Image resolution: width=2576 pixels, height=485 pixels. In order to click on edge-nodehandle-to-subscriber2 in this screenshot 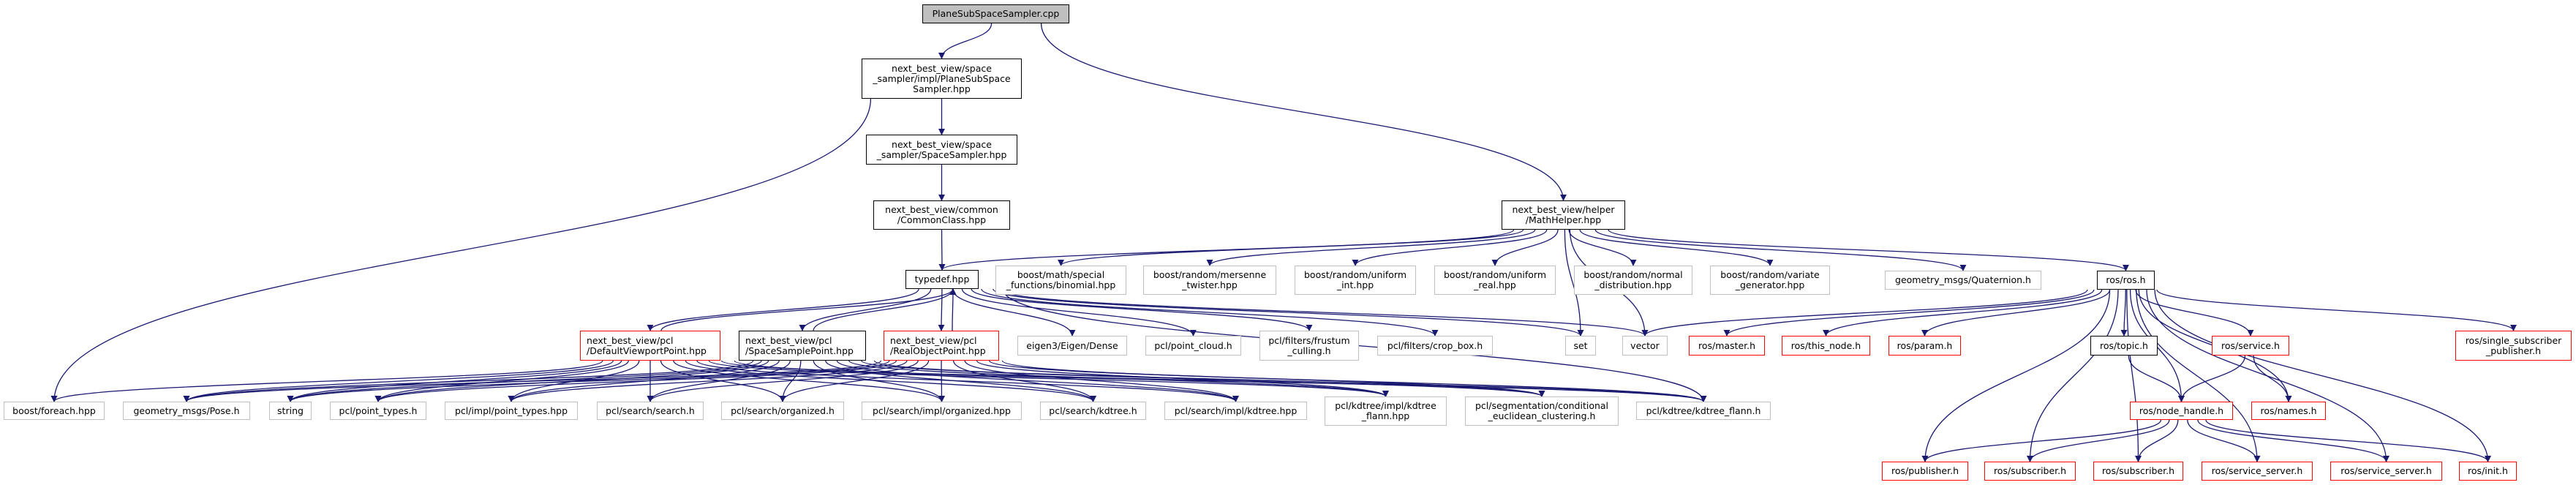, I will do `click(2156, 440)`.